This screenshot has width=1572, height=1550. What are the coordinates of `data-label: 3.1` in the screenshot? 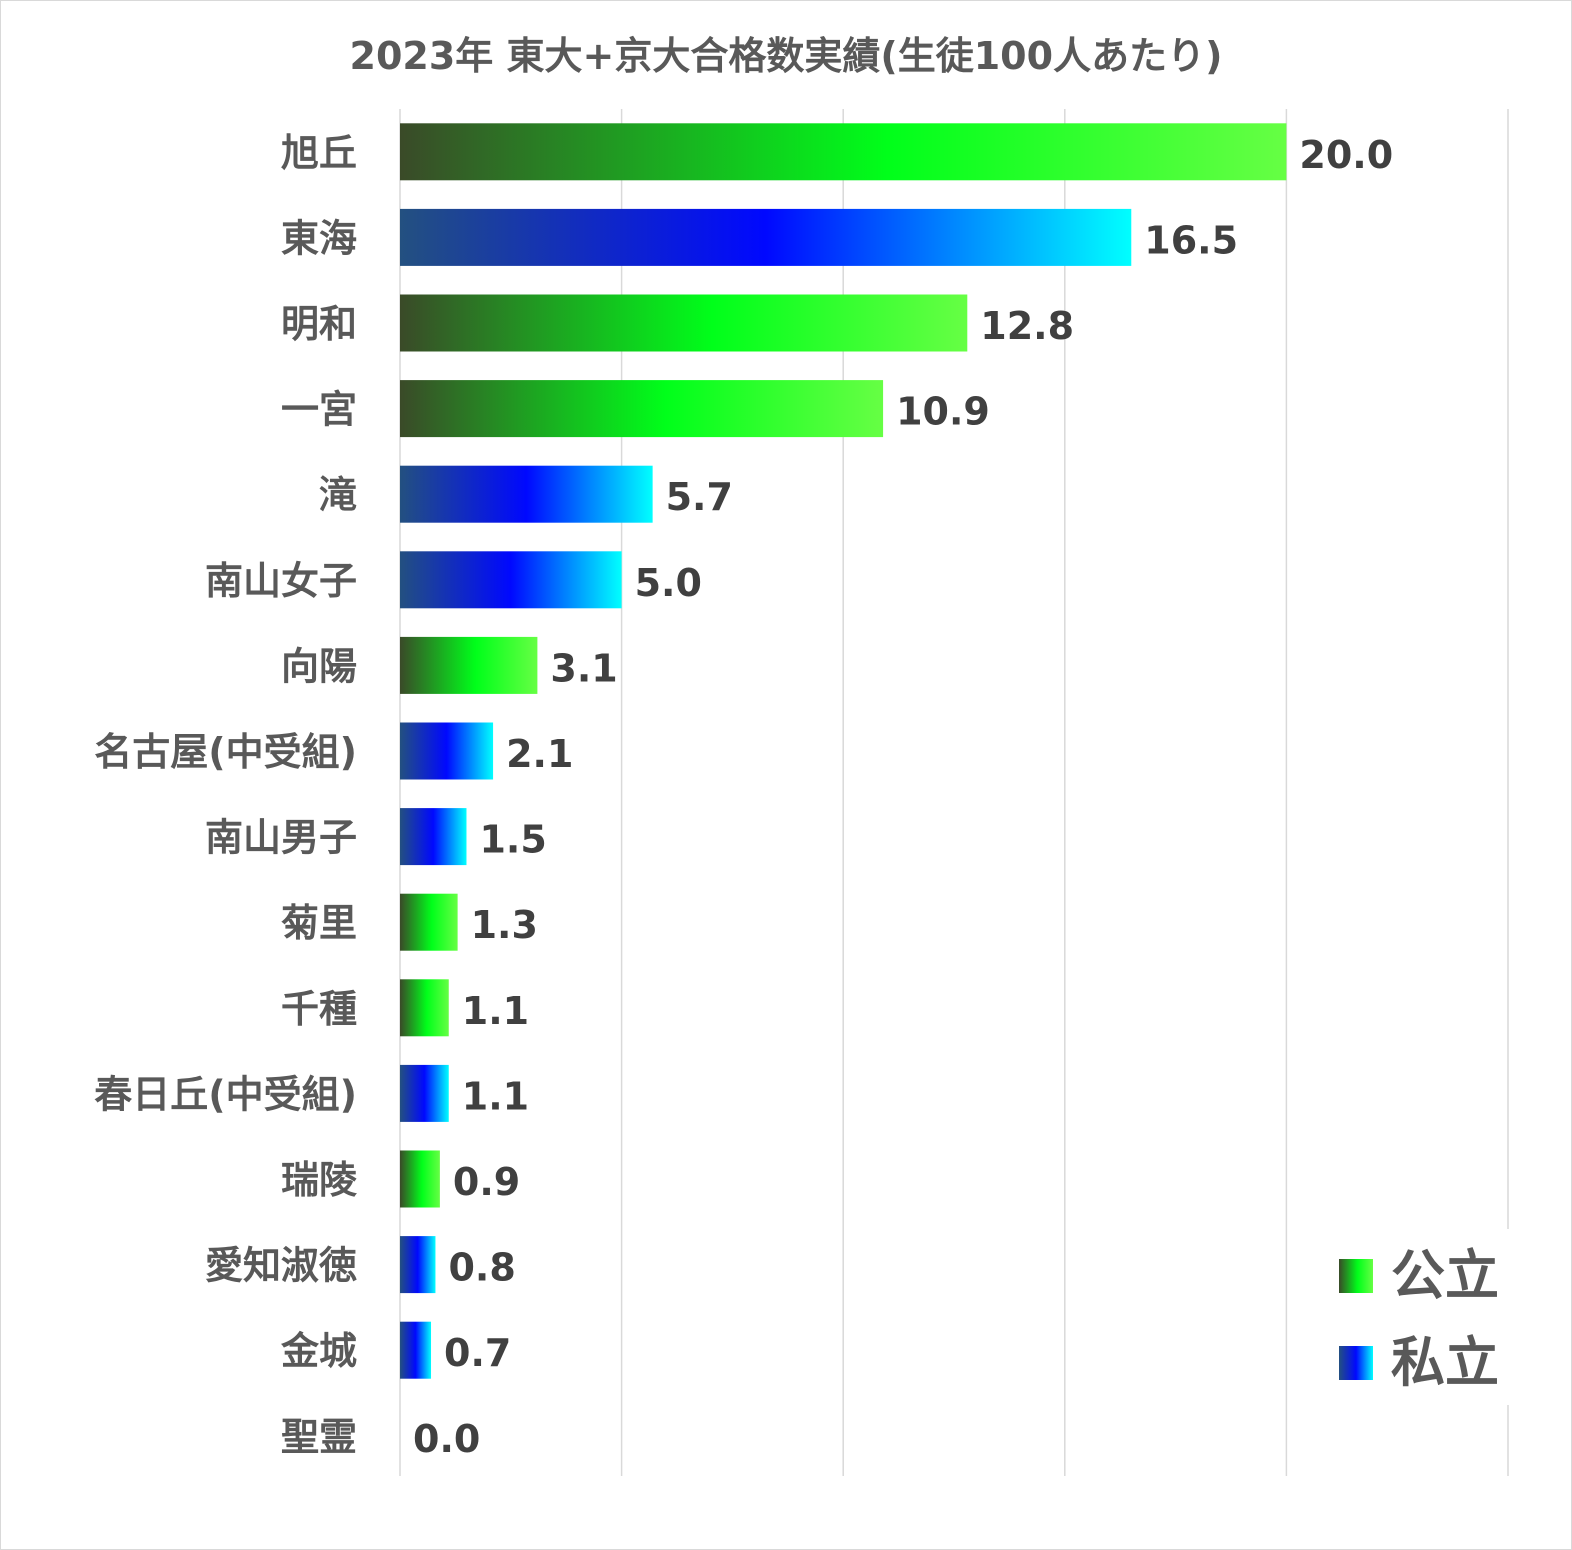 It's located at (583, 668).